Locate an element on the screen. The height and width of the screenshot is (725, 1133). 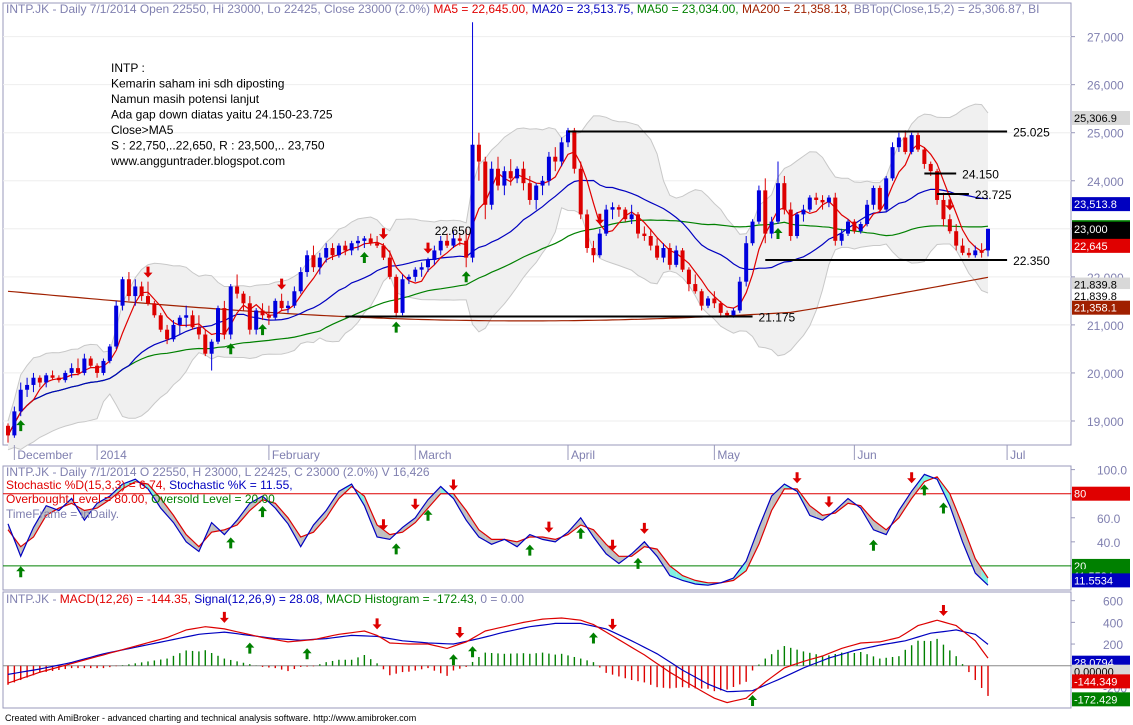
price-tick-label: 19,000 is located at coordinates (1105, 422).